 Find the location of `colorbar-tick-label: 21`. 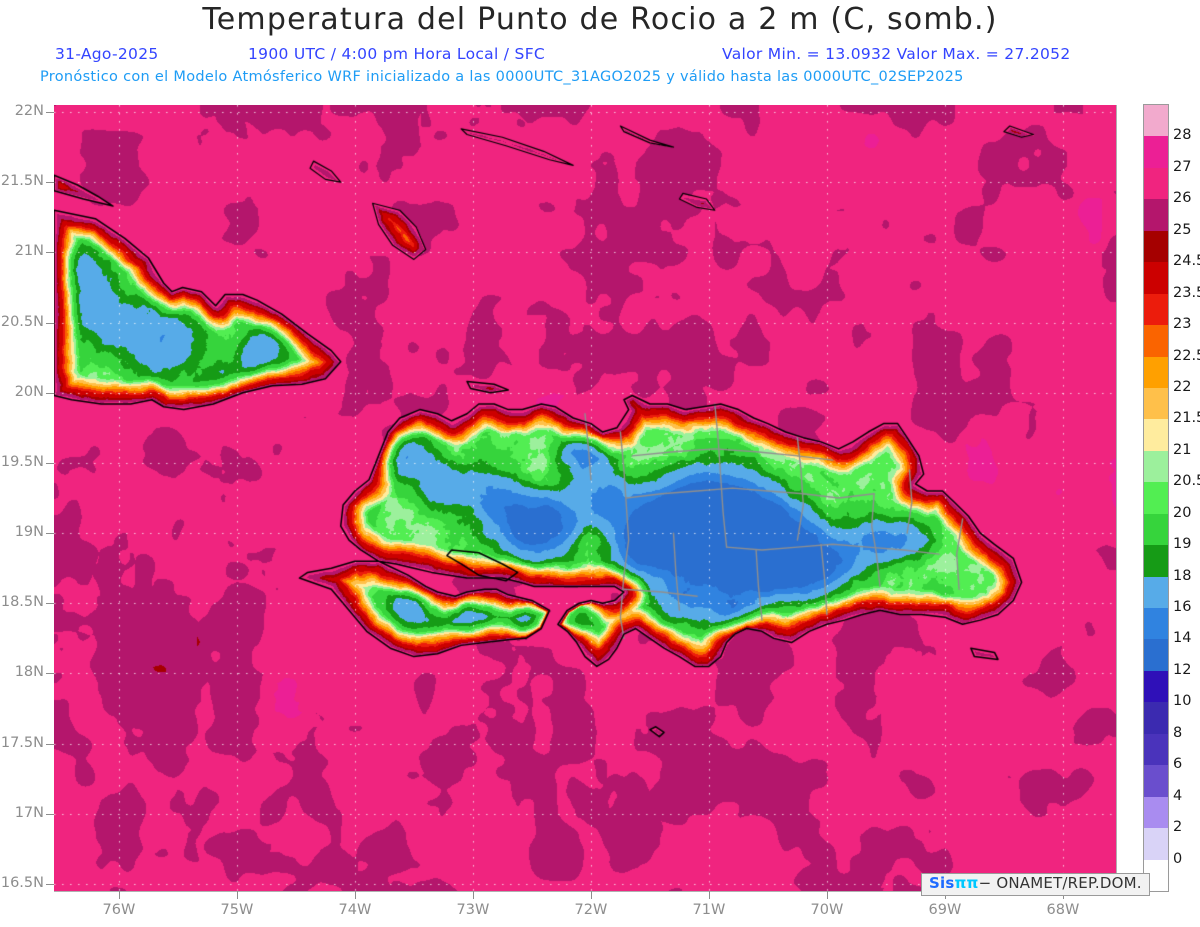

colorbar-tick-label: 21 is located at coordinates (1182, 449).